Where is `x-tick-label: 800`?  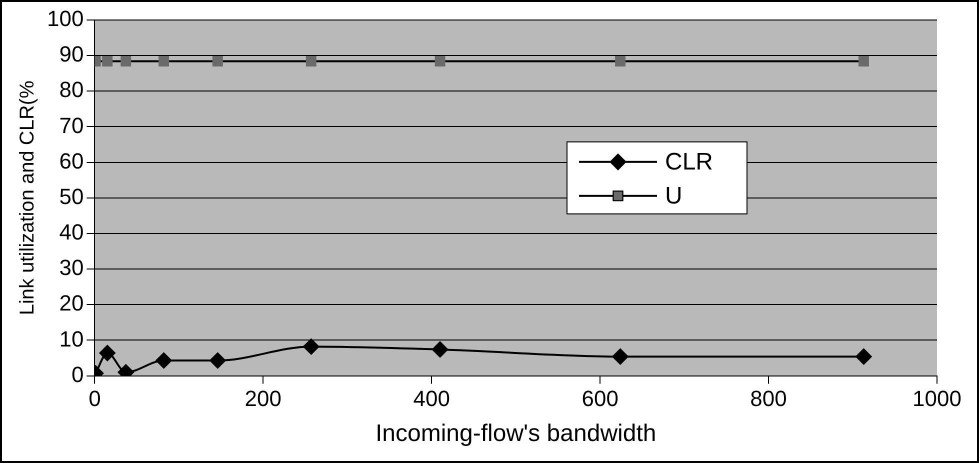
x-tick-label: 800 is located at coordinates (768, 399).